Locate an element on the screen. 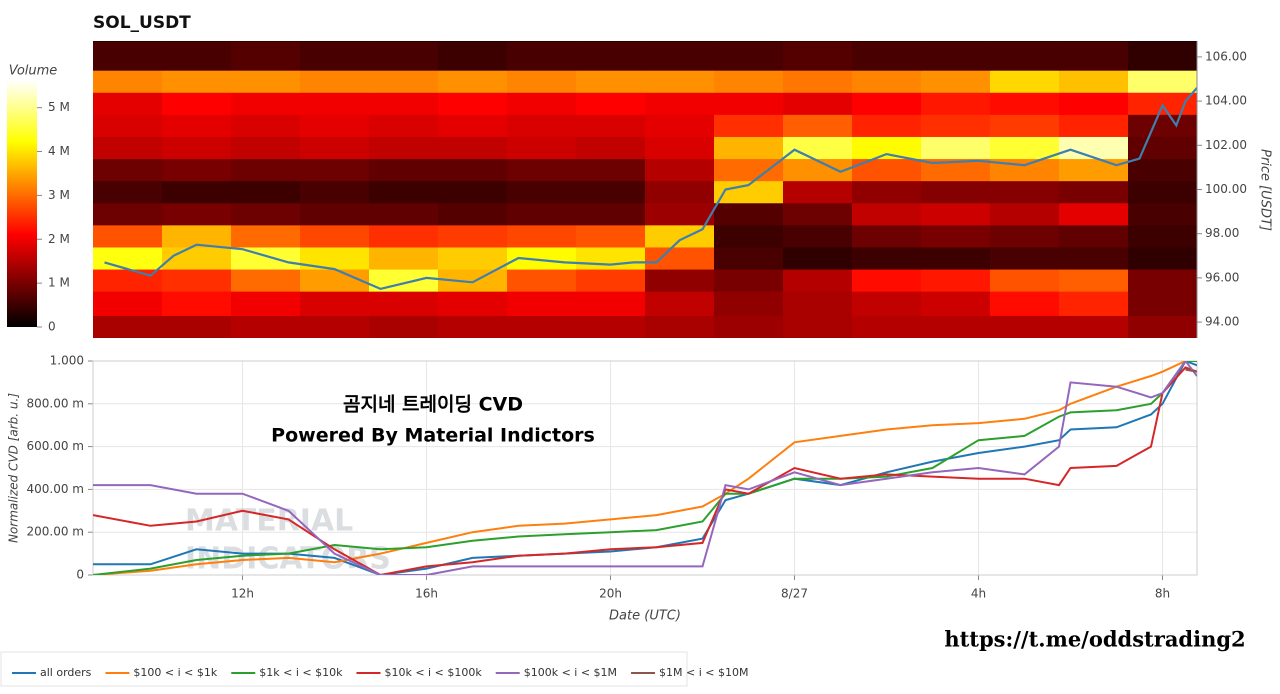  footer-link: https://t.me/oddstrading2 is located at coordinates (1094, 639).